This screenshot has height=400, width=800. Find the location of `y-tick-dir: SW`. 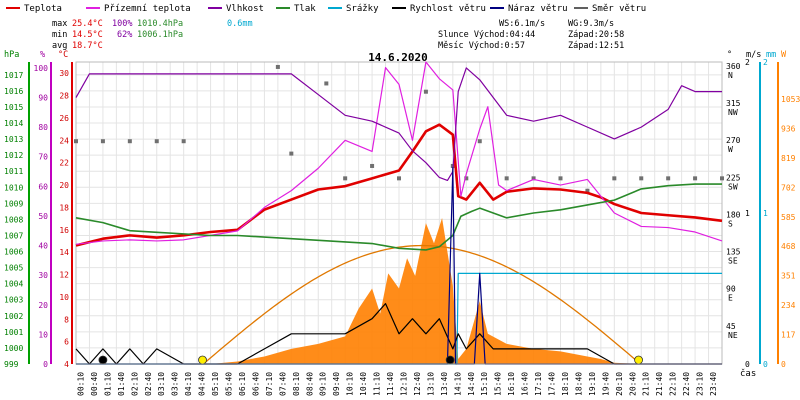

y-tick-dir: SW is located at coordinates (733, 186).